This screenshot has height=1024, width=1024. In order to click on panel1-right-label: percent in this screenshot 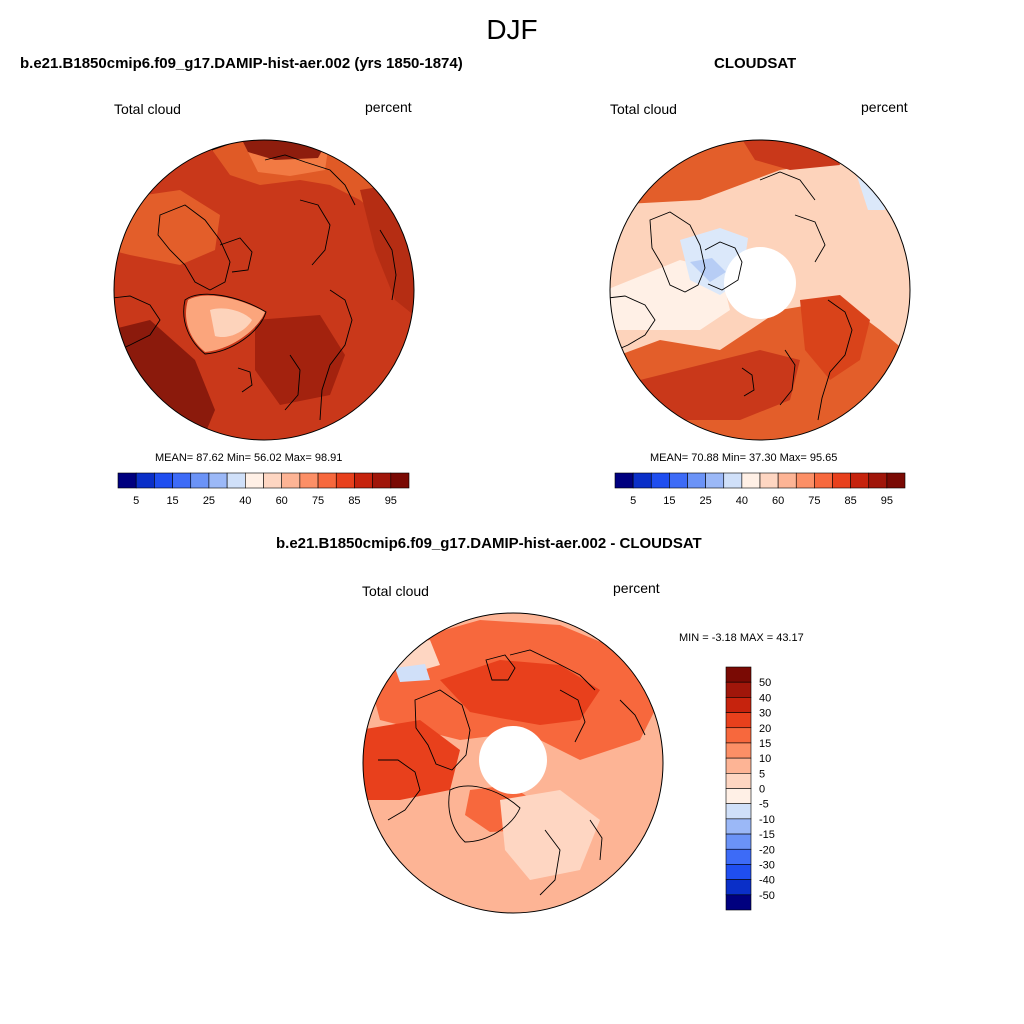, I will do `click(388, 107)`.